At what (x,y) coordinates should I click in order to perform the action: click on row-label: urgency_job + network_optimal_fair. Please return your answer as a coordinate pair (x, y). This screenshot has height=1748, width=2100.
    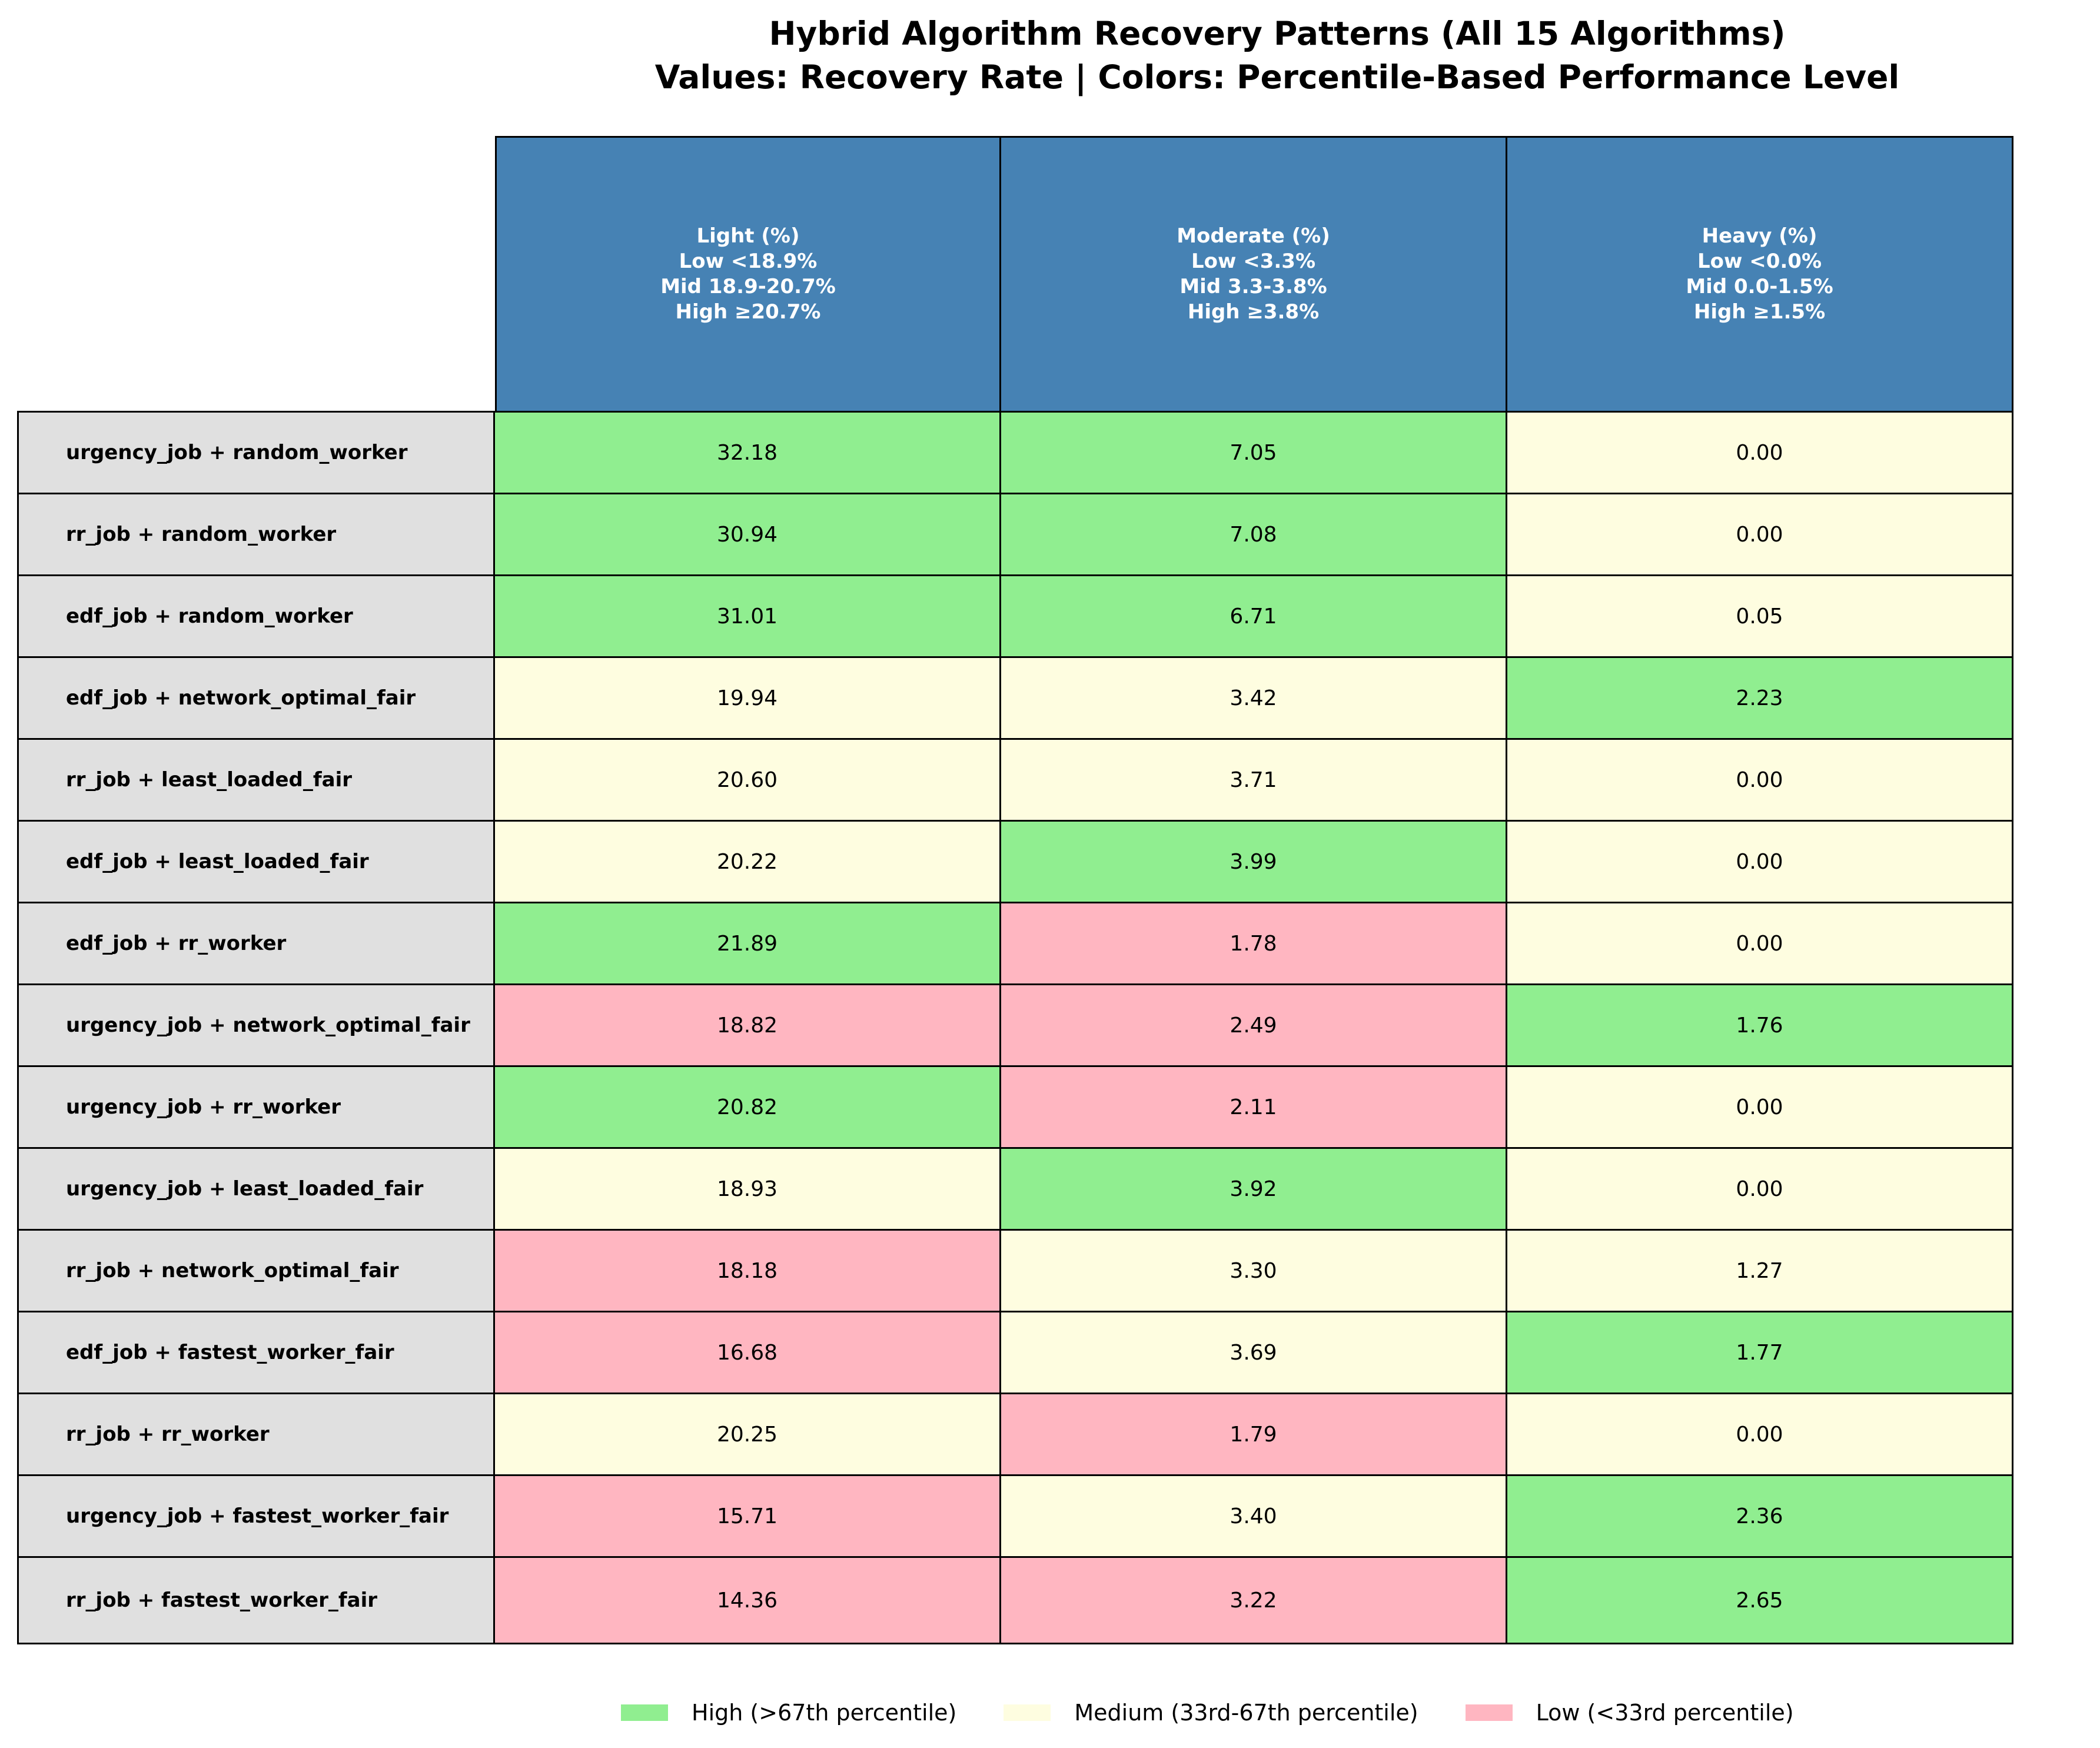
    Looking at the image, I should click on (256, 1025).